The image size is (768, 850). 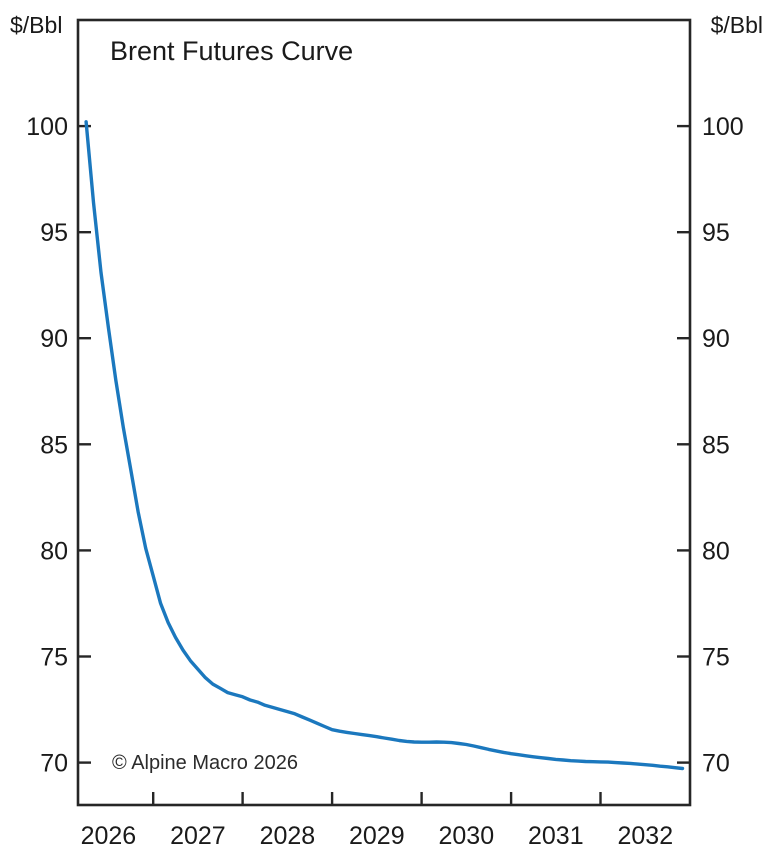 What do you see at coordinates (556, 836) in the screenshot?
I see `x-axis-year-label: 2031` at bounding box center [556, 836].